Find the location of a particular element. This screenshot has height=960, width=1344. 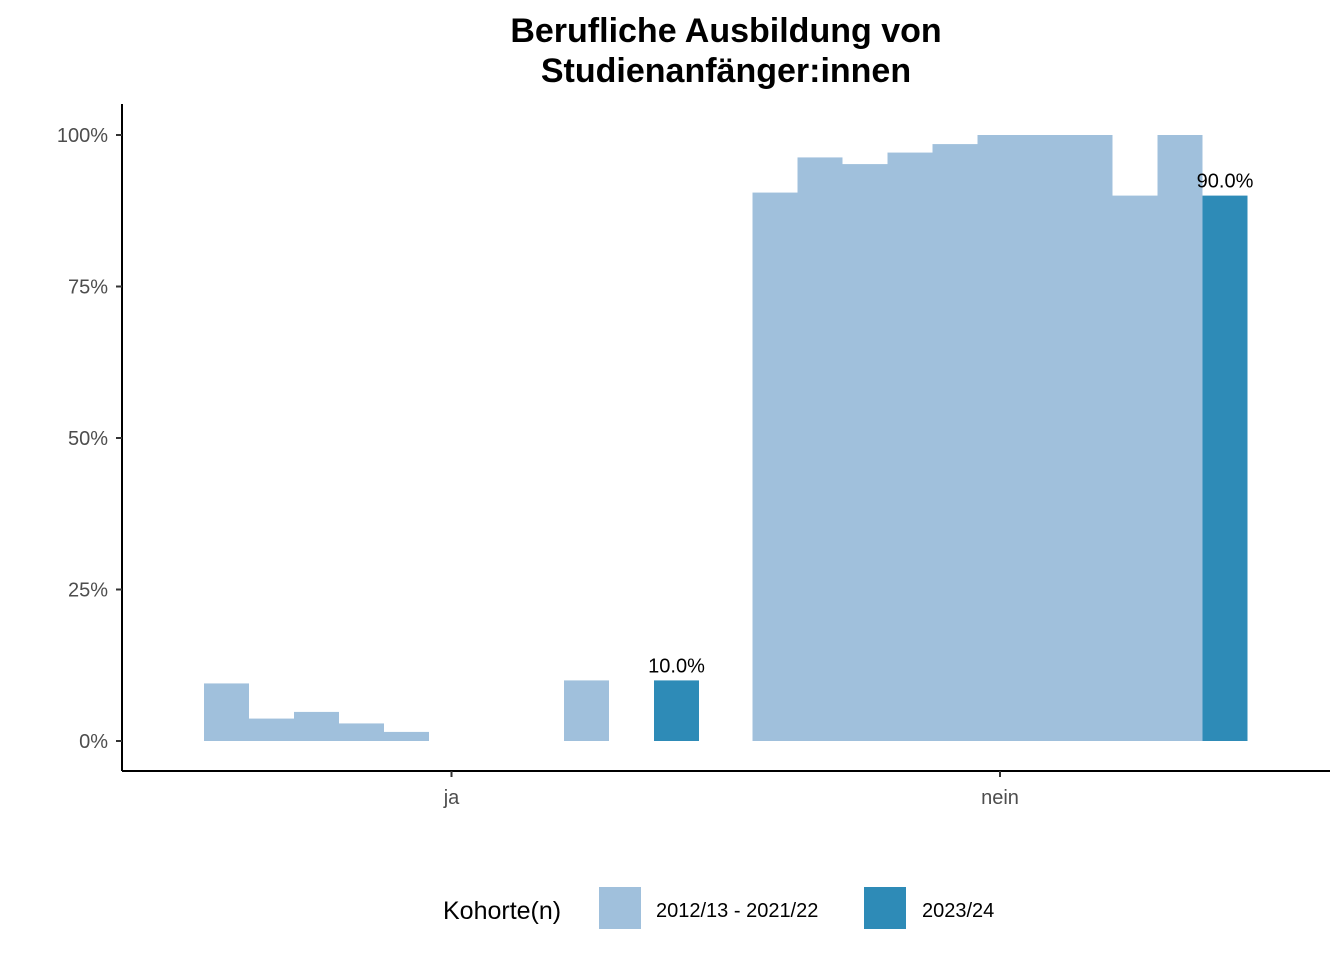

bar-nein-current is located at coordinates (1225, 468).